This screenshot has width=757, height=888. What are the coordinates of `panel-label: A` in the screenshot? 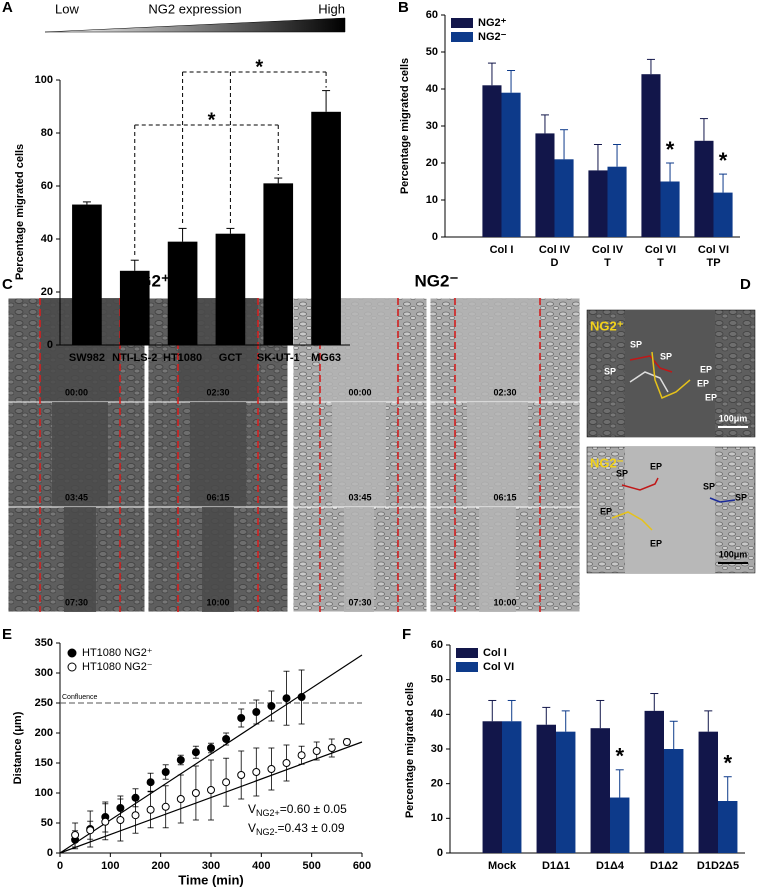 It's located at (7, 8).